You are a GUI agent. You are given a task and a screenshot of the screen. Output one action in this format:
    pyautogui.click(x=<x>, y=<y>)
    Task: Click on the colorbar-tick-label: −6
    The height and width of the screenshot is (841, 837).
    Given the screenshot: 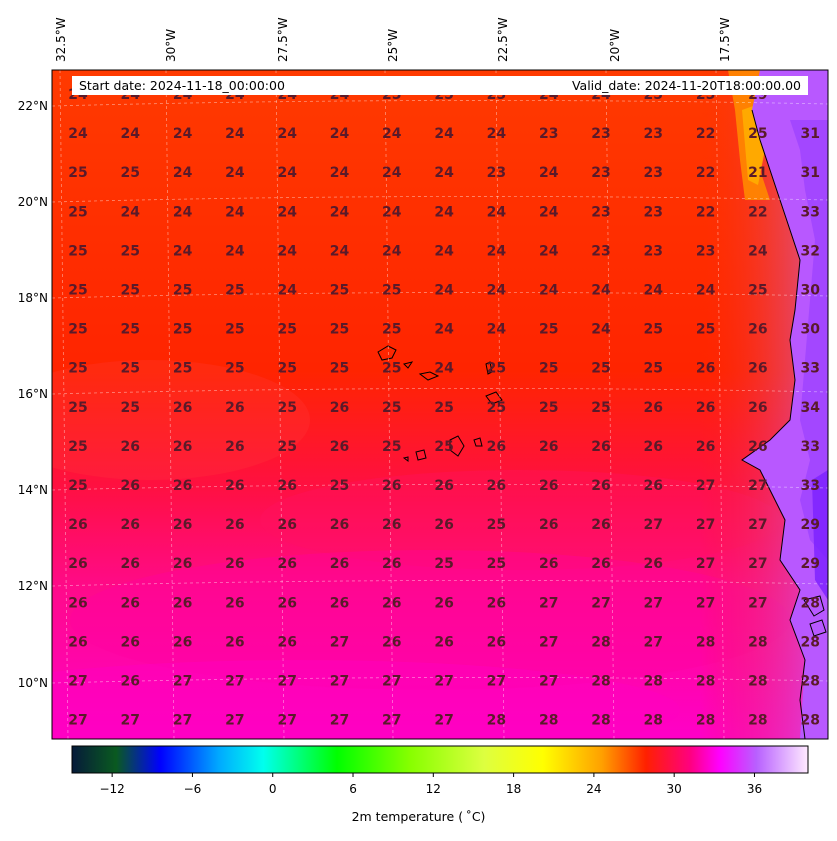 What is the action you would take?
    pyautogui.click(x=192, y=789)
    